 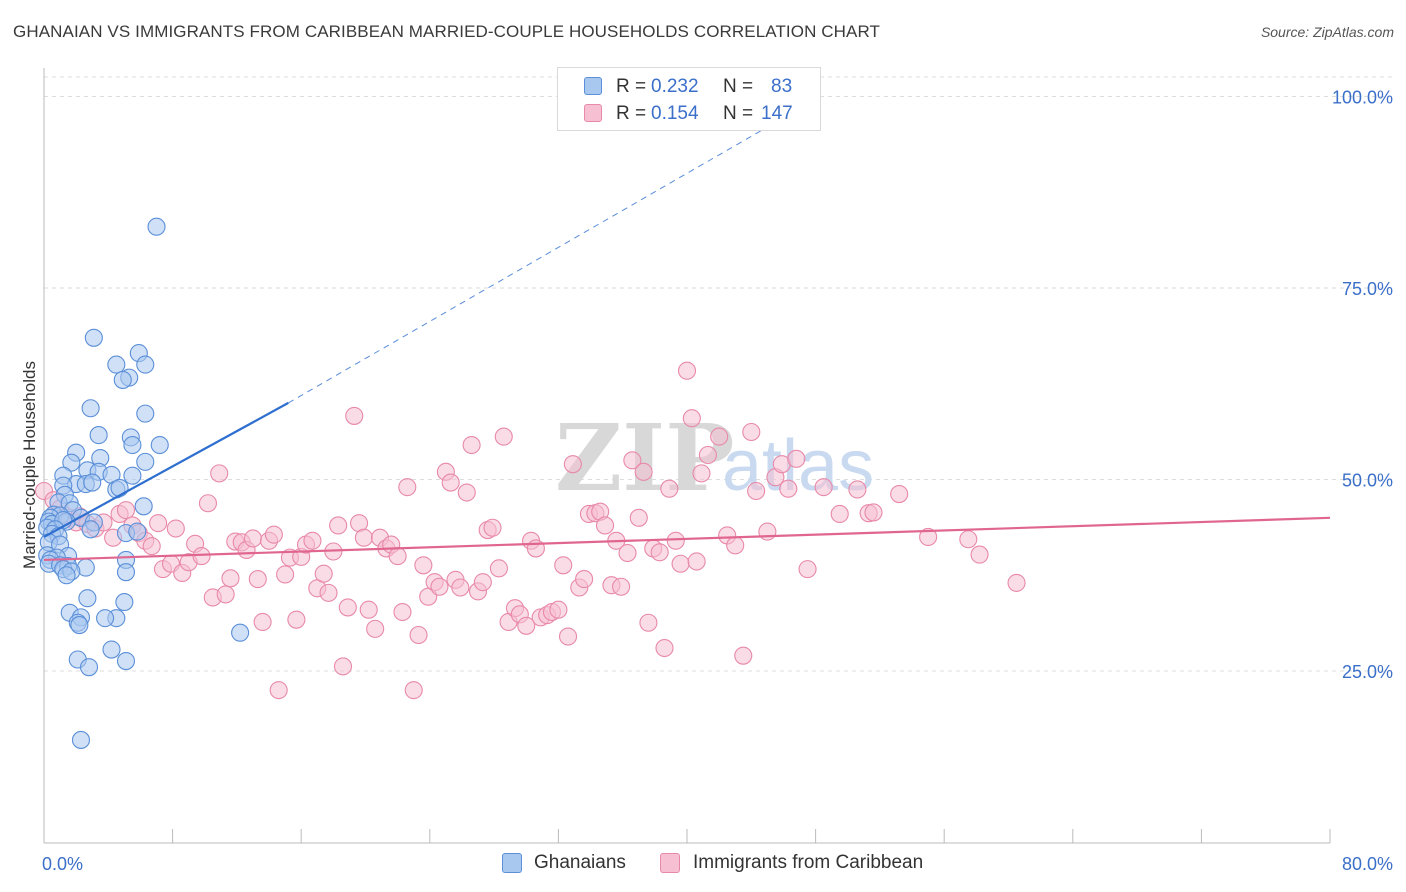 I want to click on x-tick-label: 80.0%, so click(x=1367, y=864).